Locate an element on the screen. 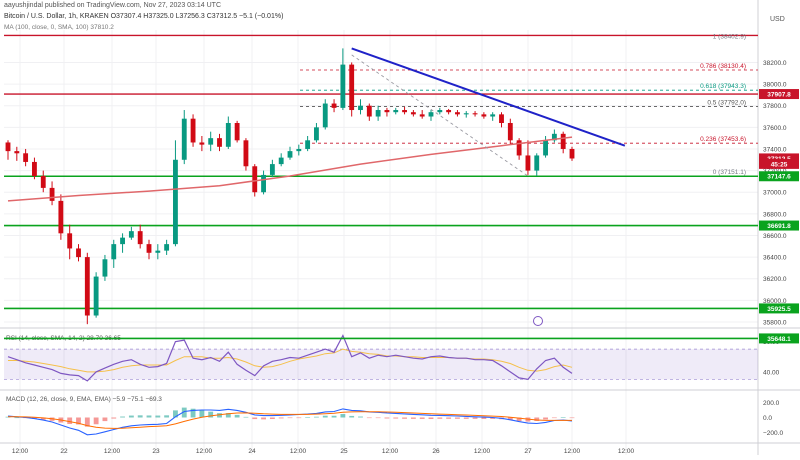 Image resolution: width=800 pixels, height=460 pixels. y-tick-label: 37000.0 is located at coordinates (775, 193).